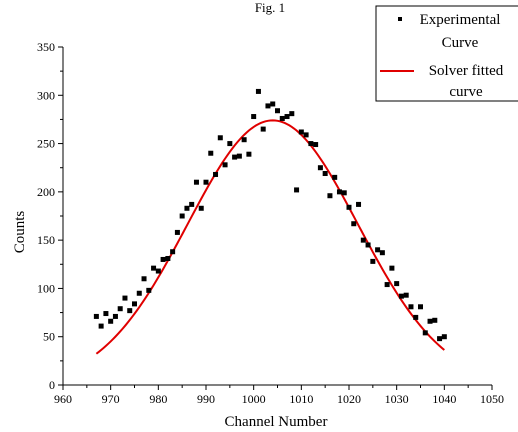 Image resolution: width=518 pixels, height=432 pixels. I want to click on x-tick-label: 1010, so click(301, 399).